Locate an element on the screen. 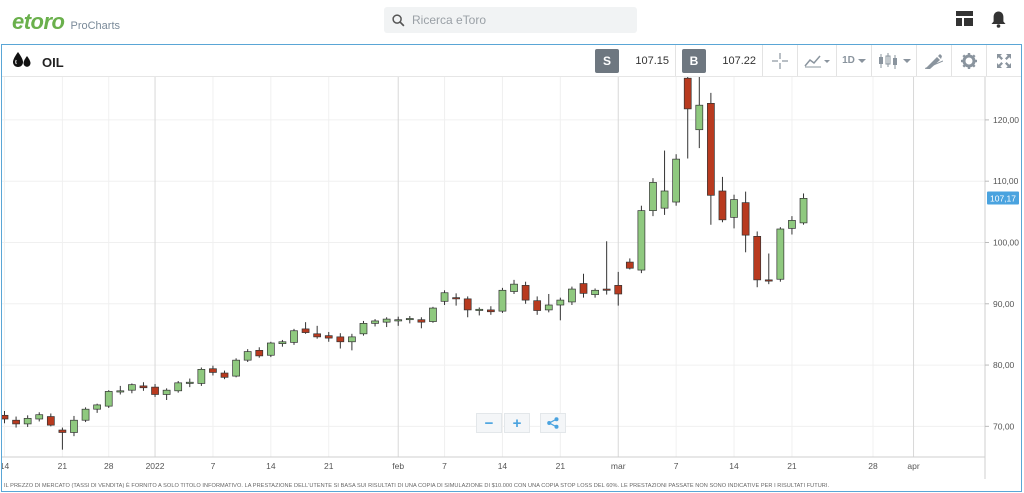 The height and width of the screenshot is (493, 1024). crosshair-button is located at coordinates (780, 60).